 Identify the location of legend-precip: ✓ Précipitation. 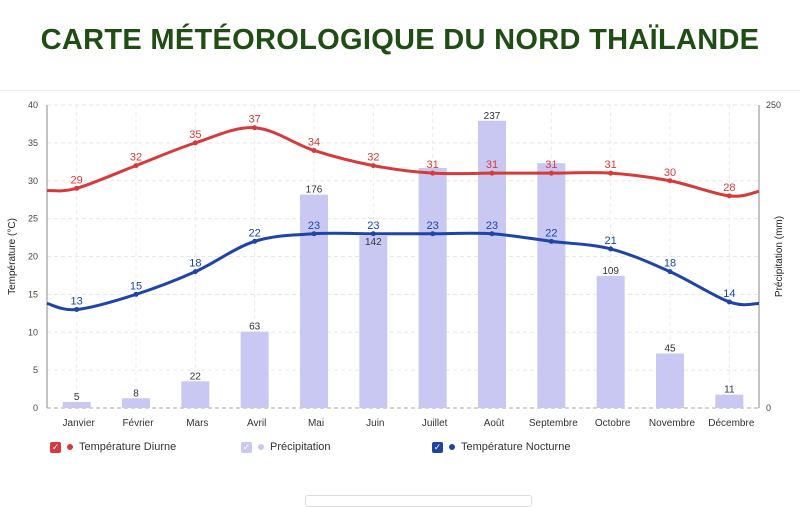
(286, 447).